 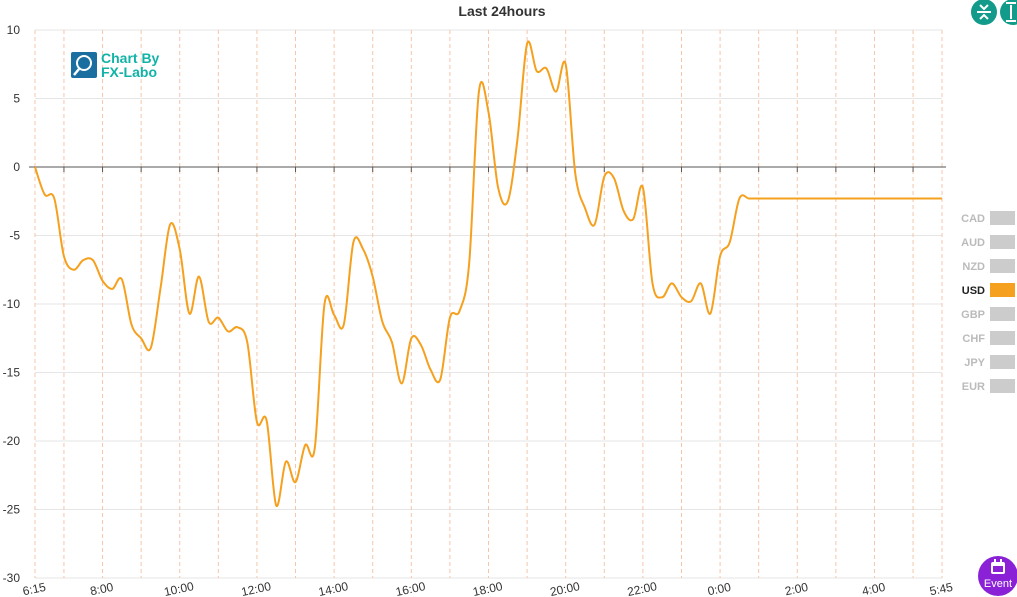 I want to click on x-tick-label: 2:00, so click(x=797, y=588).